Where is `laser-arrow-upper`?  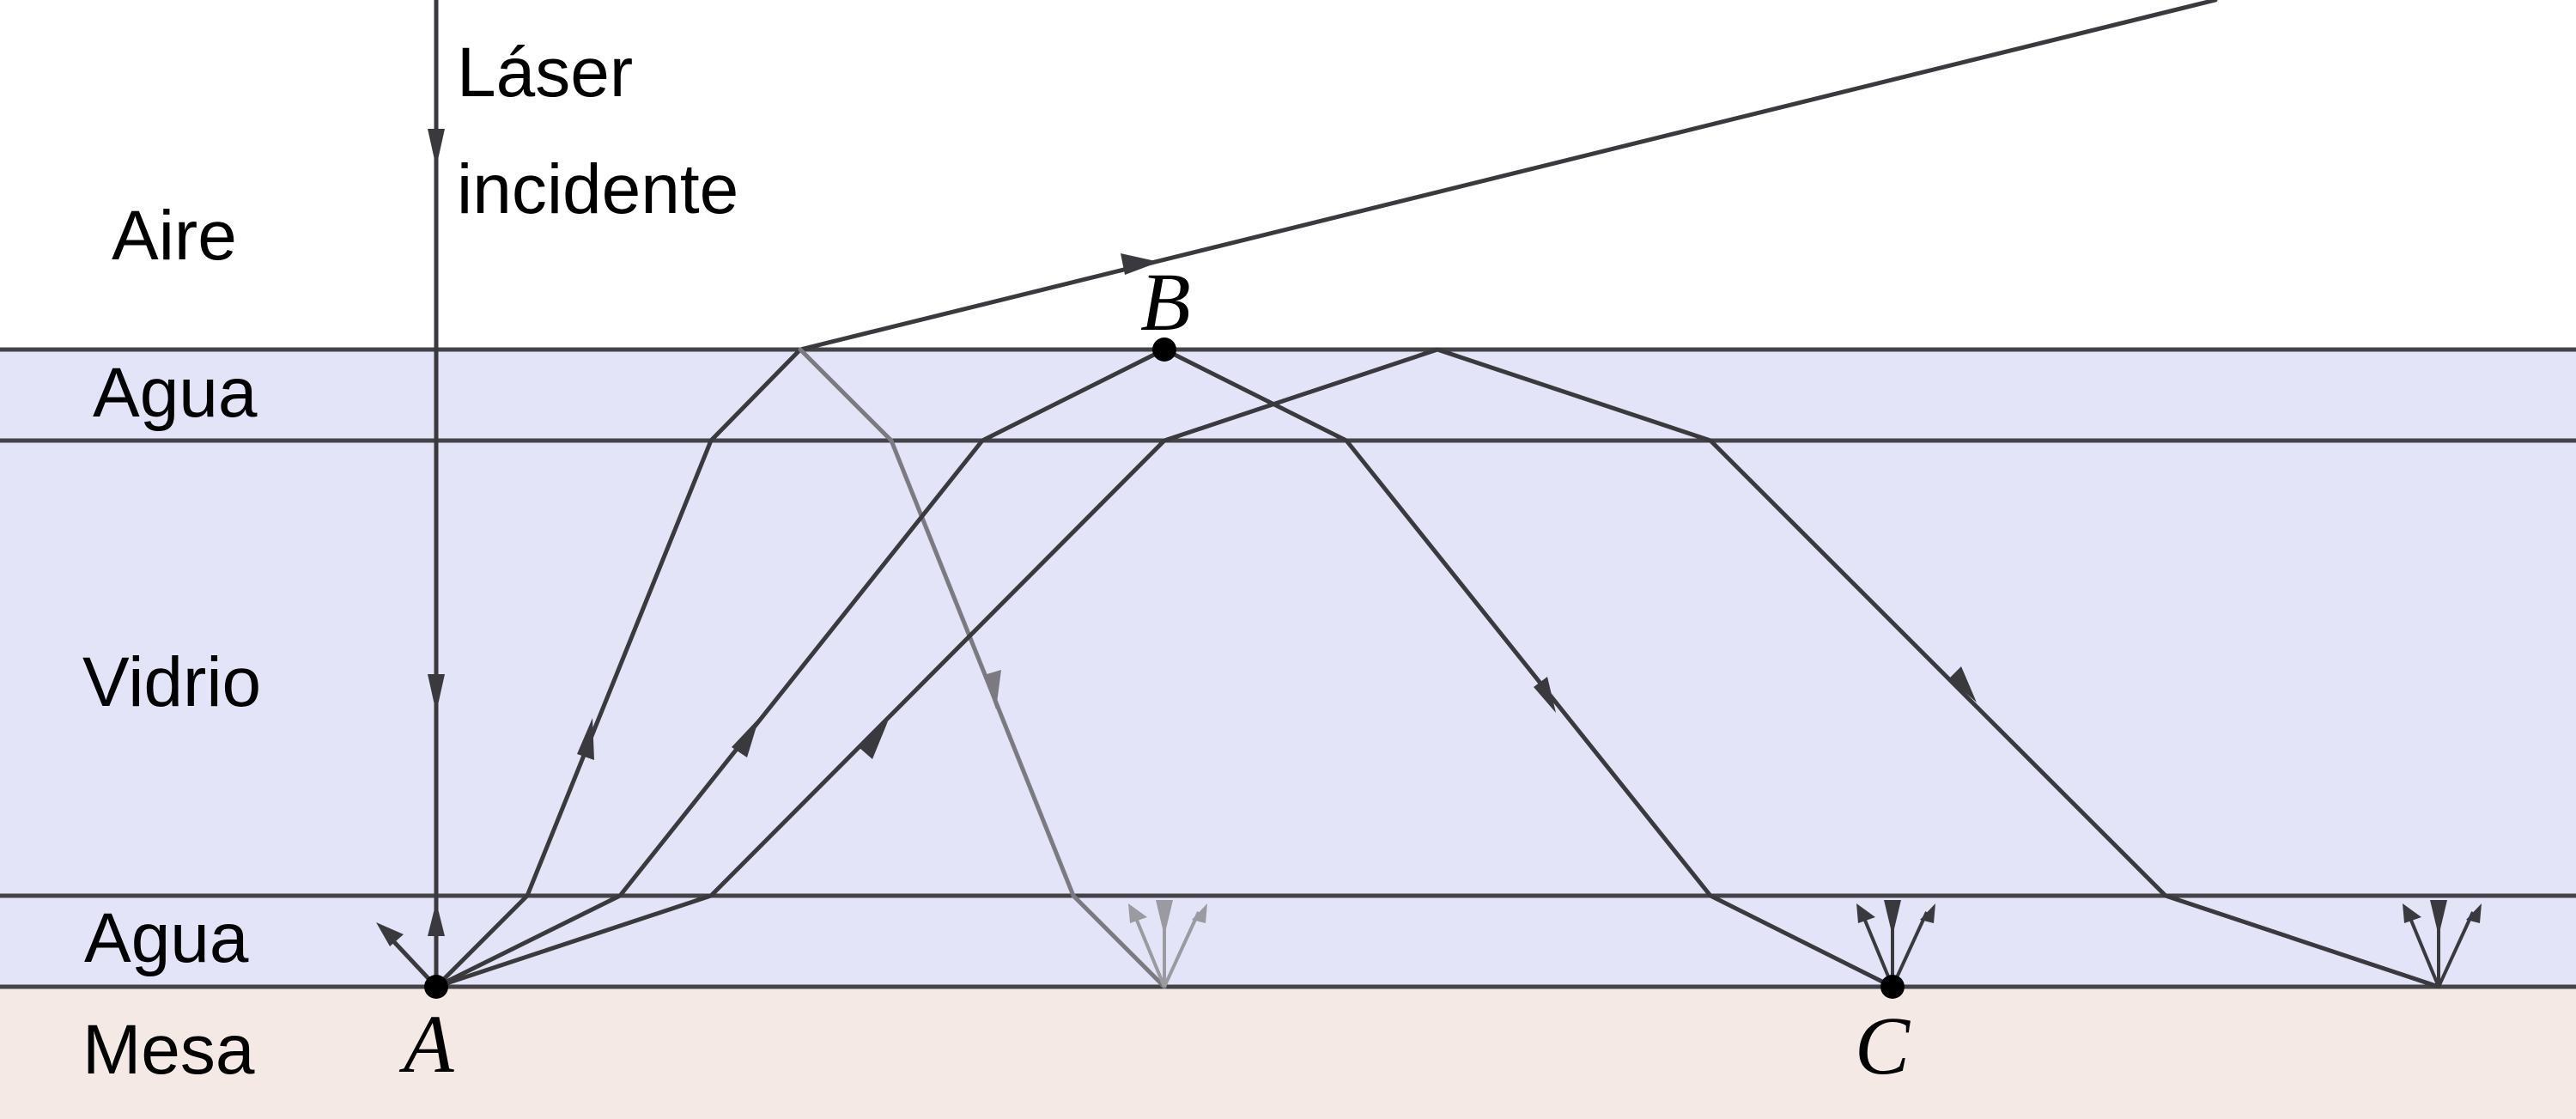
laser-arrow-upper is located at coordinates (436, 148).